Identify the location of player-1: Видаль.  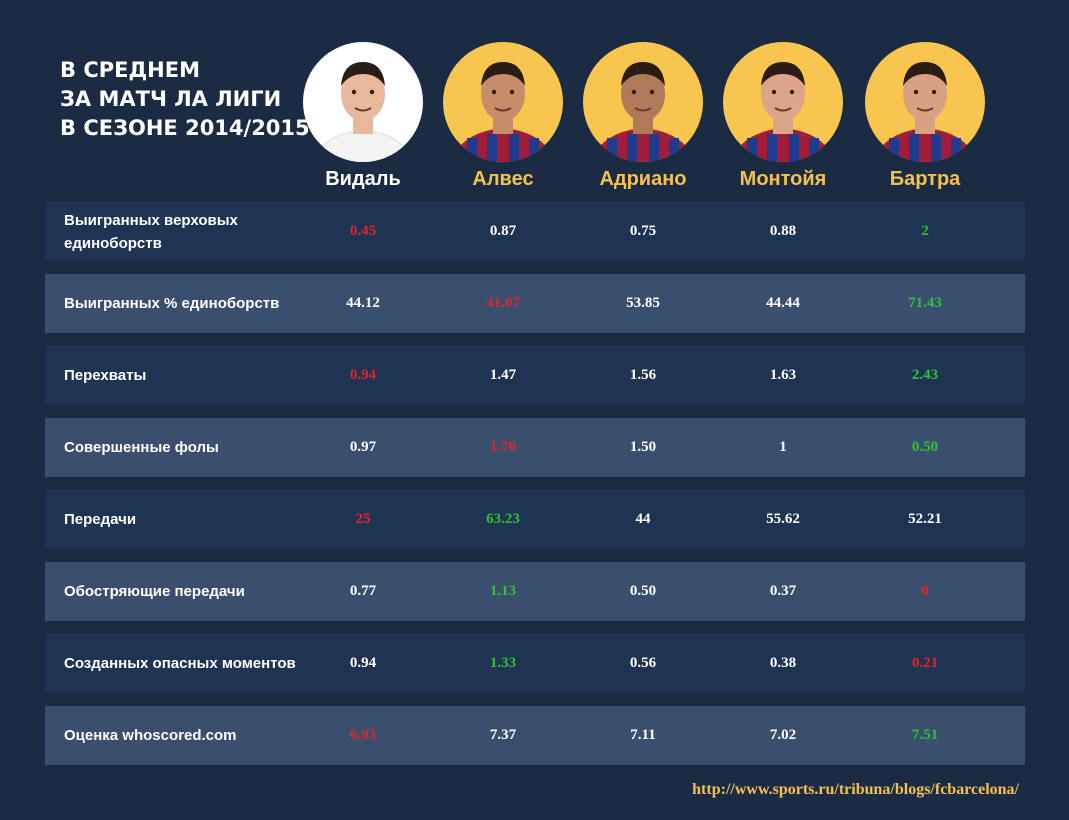
(363, 116).